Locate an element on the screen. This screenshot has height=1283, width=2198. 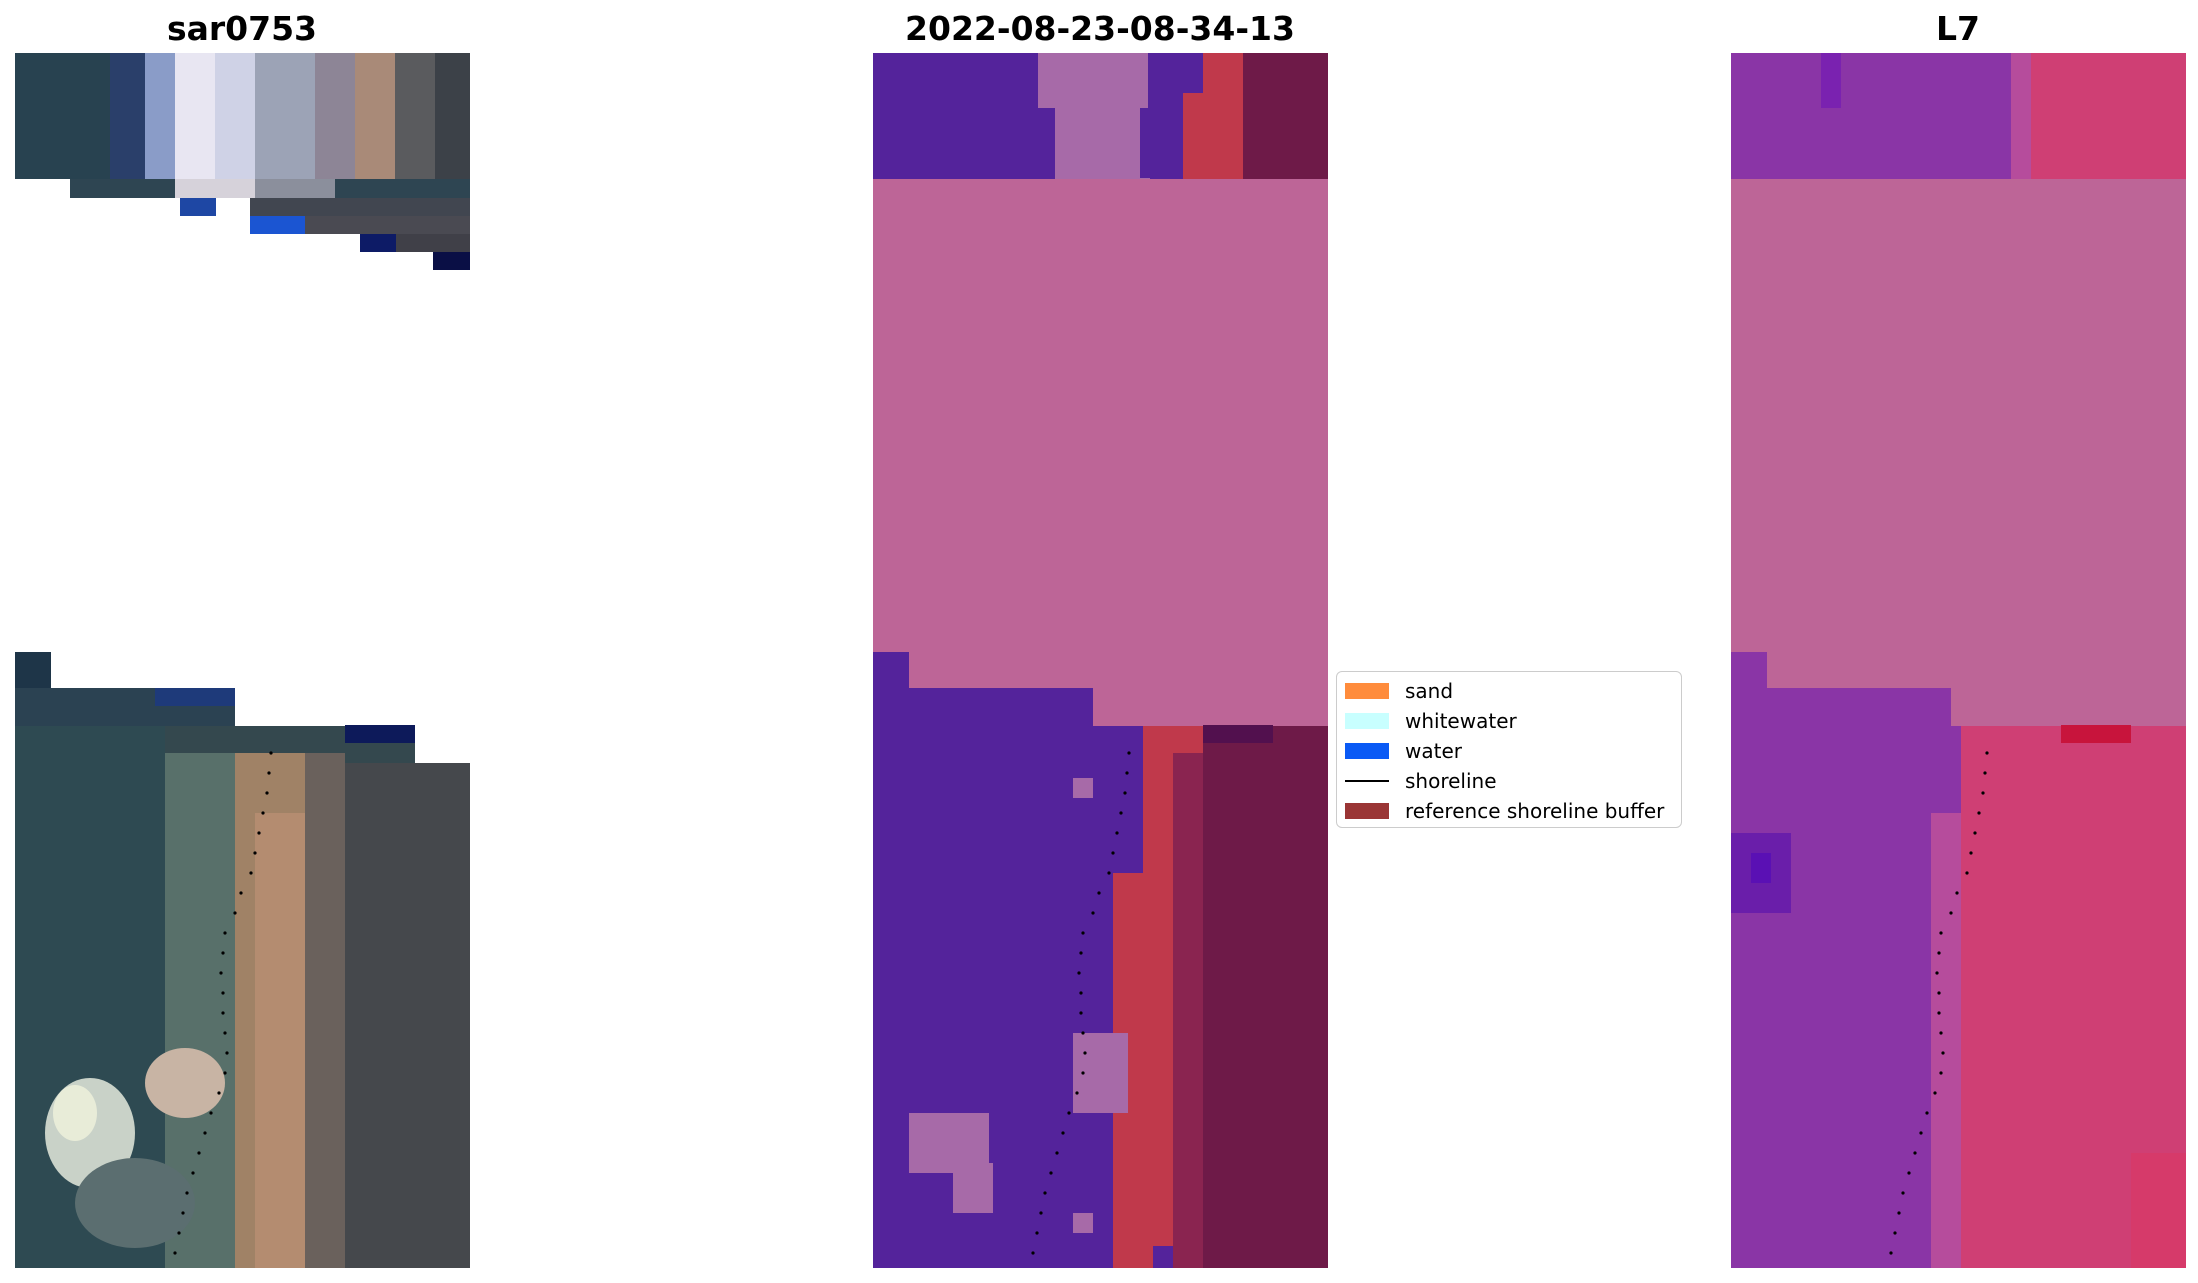
legend-item-shoreline: shoreline is located at coordinates (1421, 781).